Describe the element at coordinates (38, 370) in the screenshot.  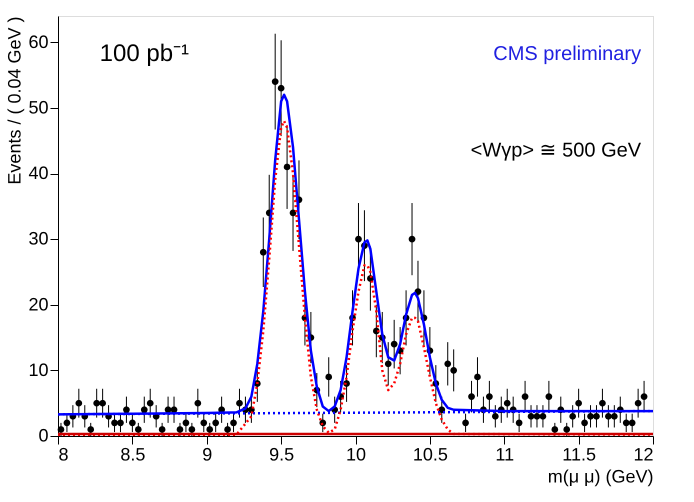
I see `y-tick-label: 10` at that location.